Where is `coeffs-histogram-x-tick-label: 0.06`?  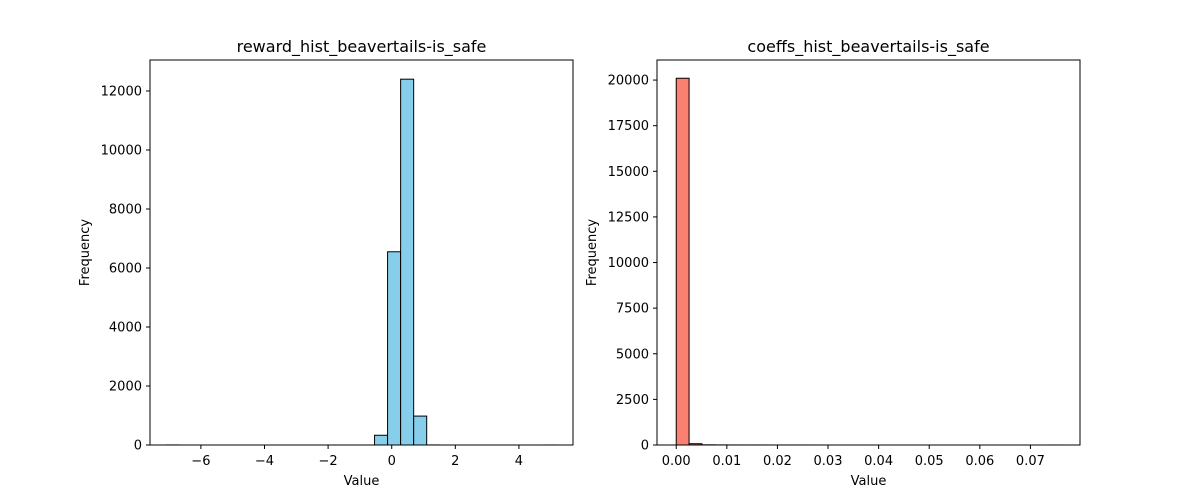
coeffs-histogram-x-tick-label: 0.06 is located at coordinates (979, 461).